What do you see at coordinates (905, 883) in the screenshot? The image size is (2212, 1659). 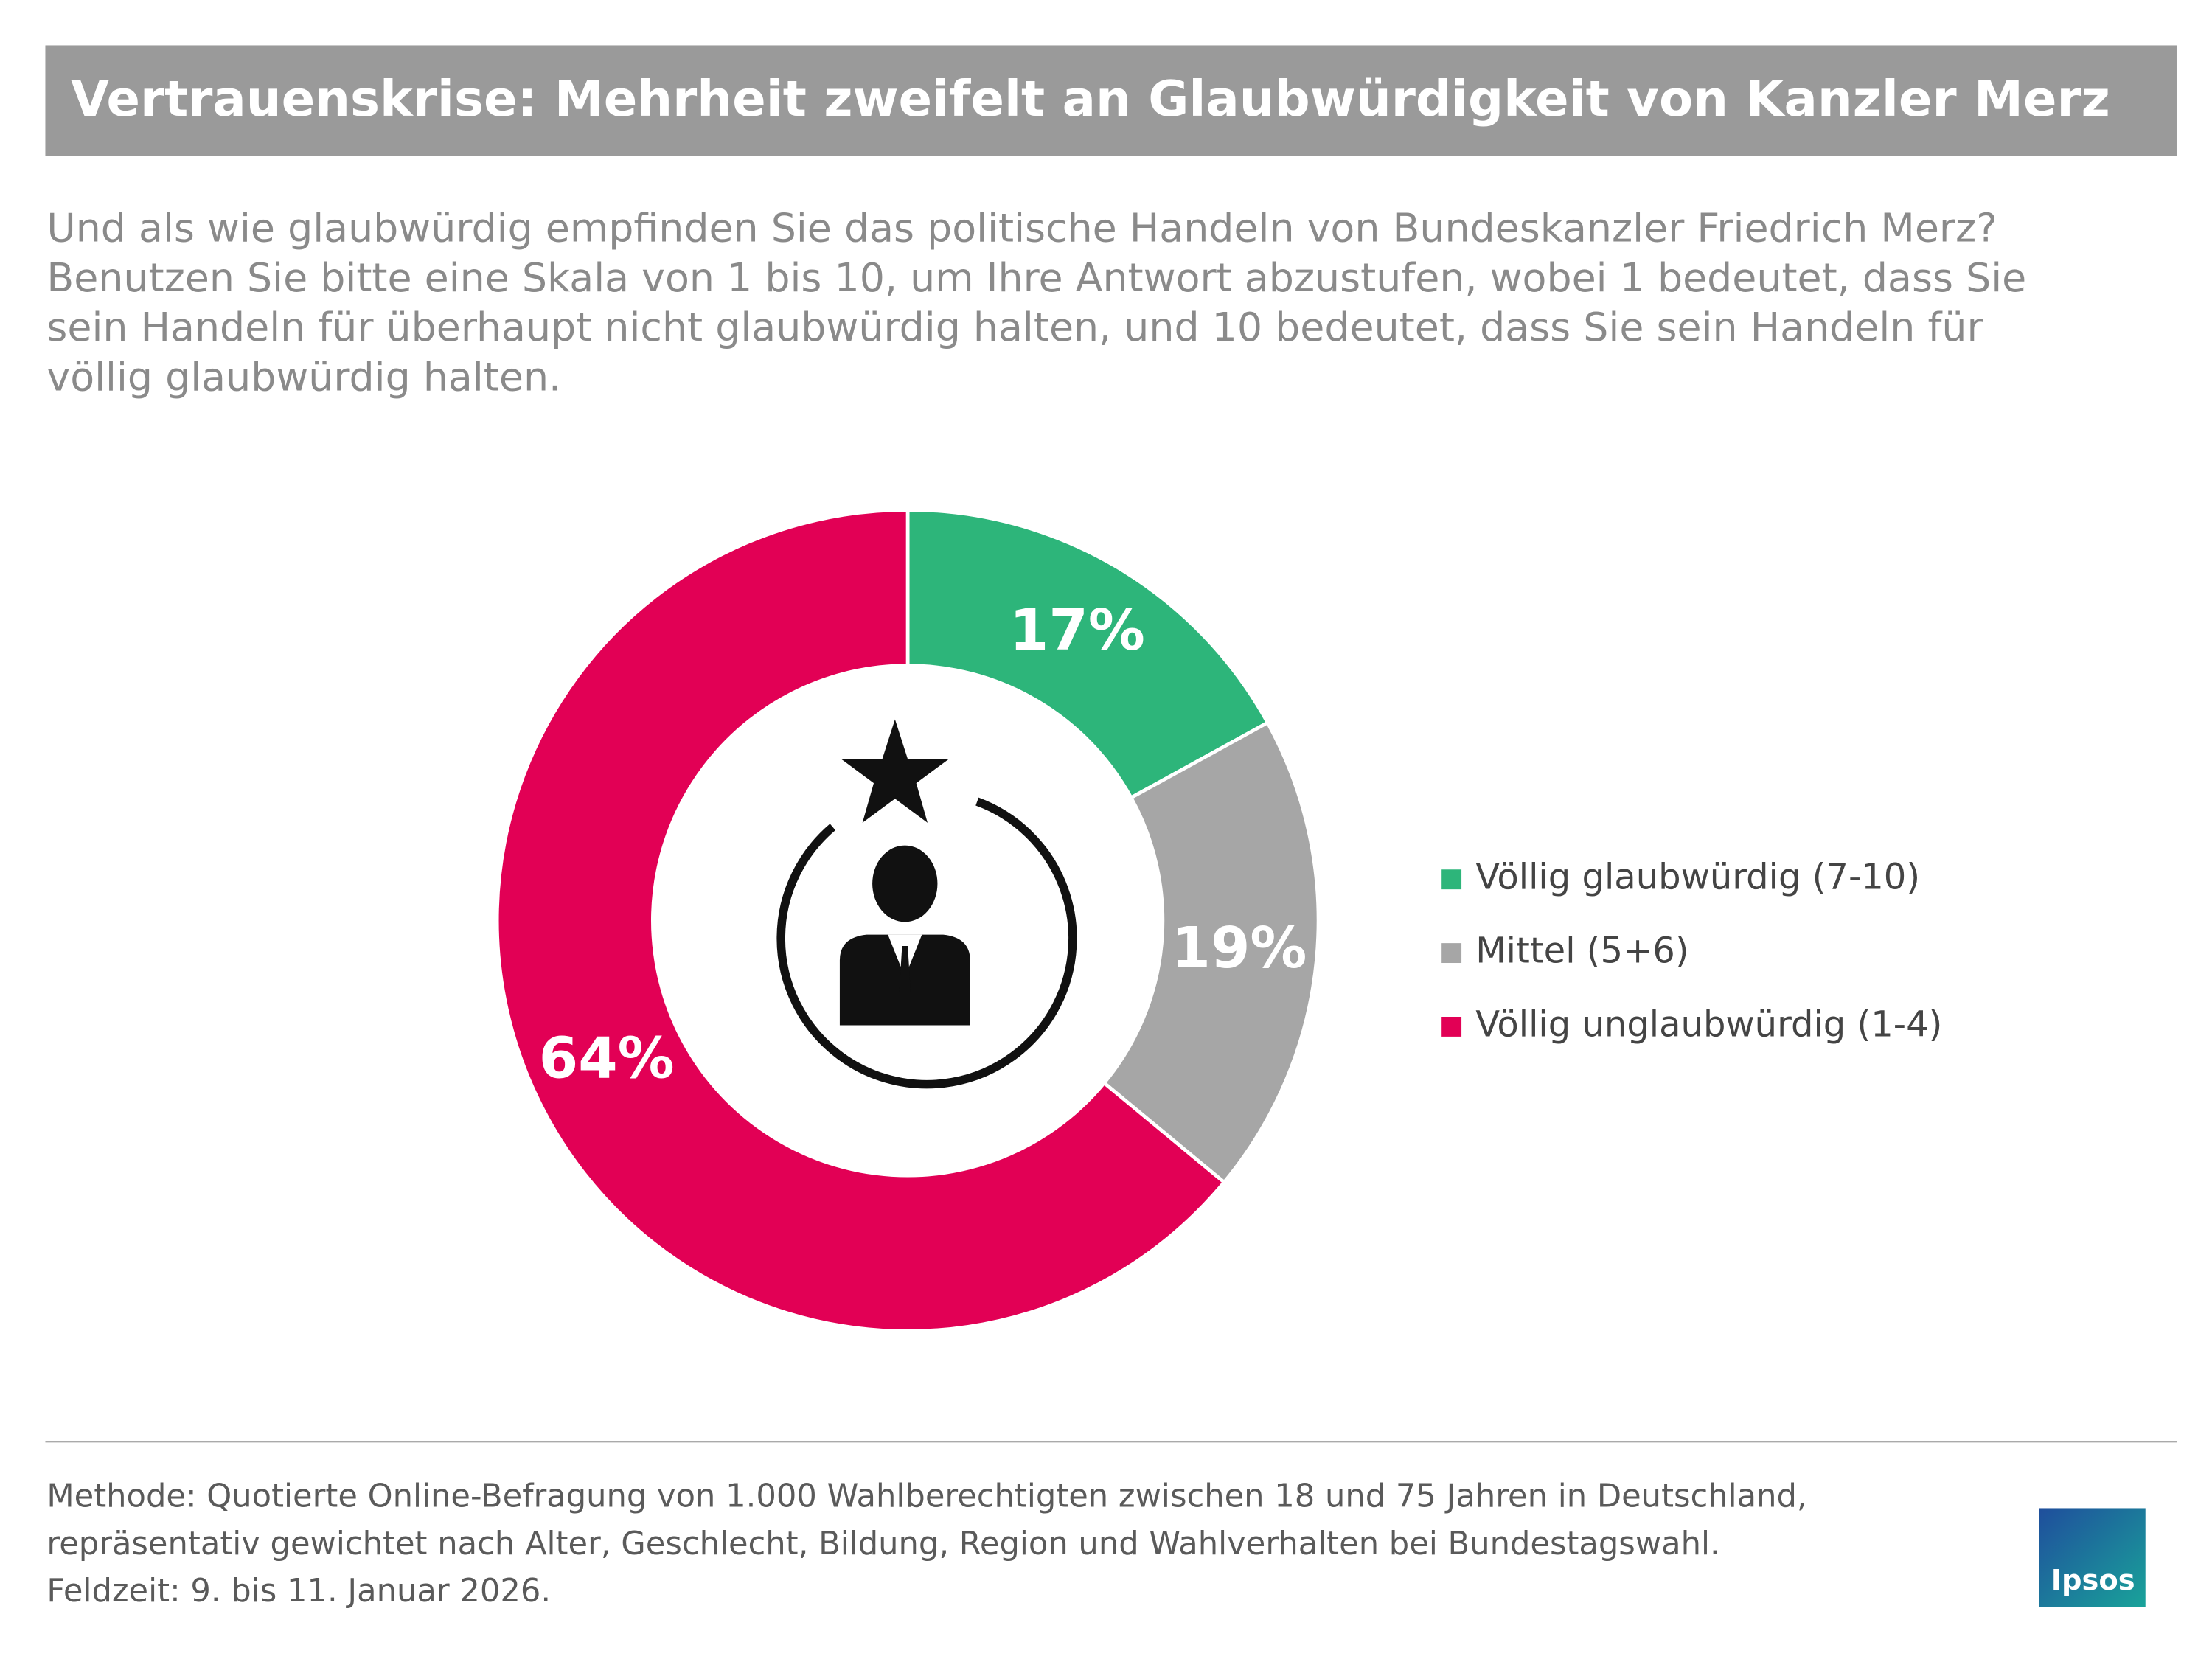 I see `icon-head` at bounding box center [905, 883].